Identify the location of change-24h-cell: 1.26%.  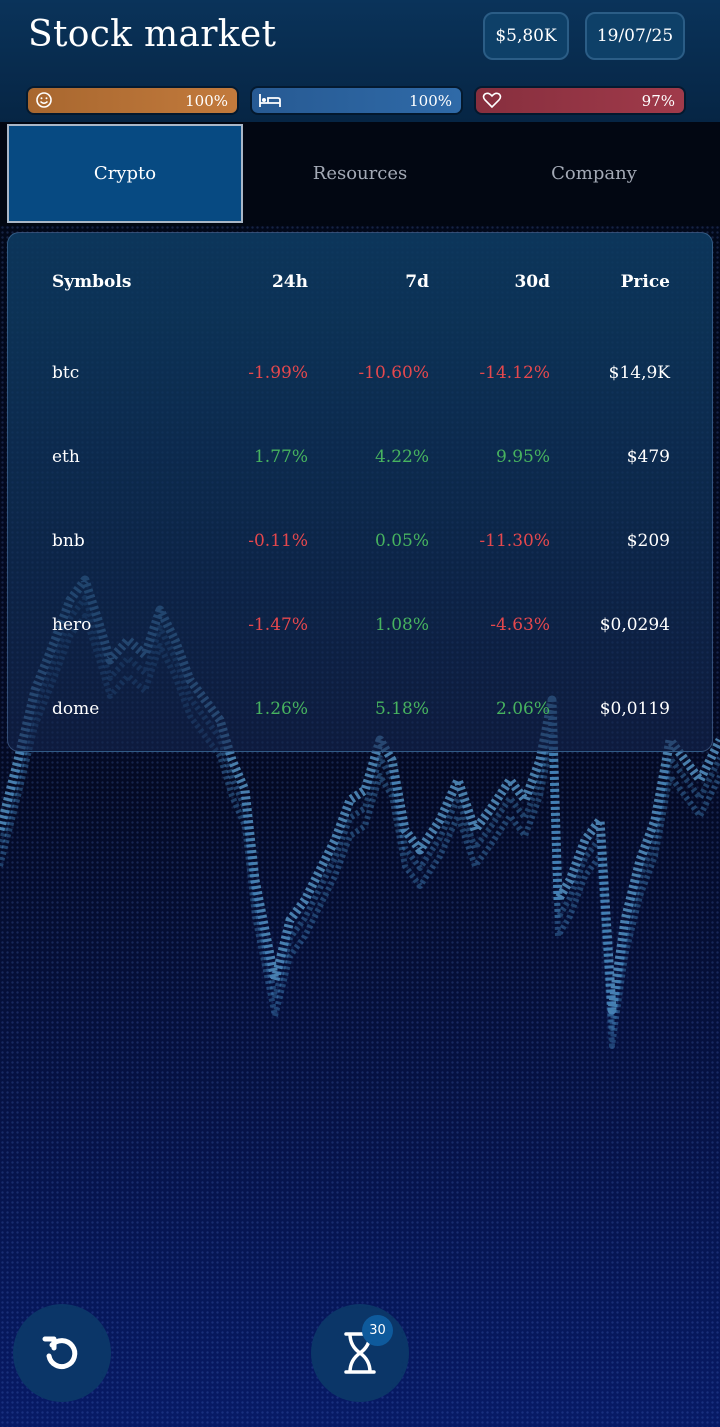
(280, 709).